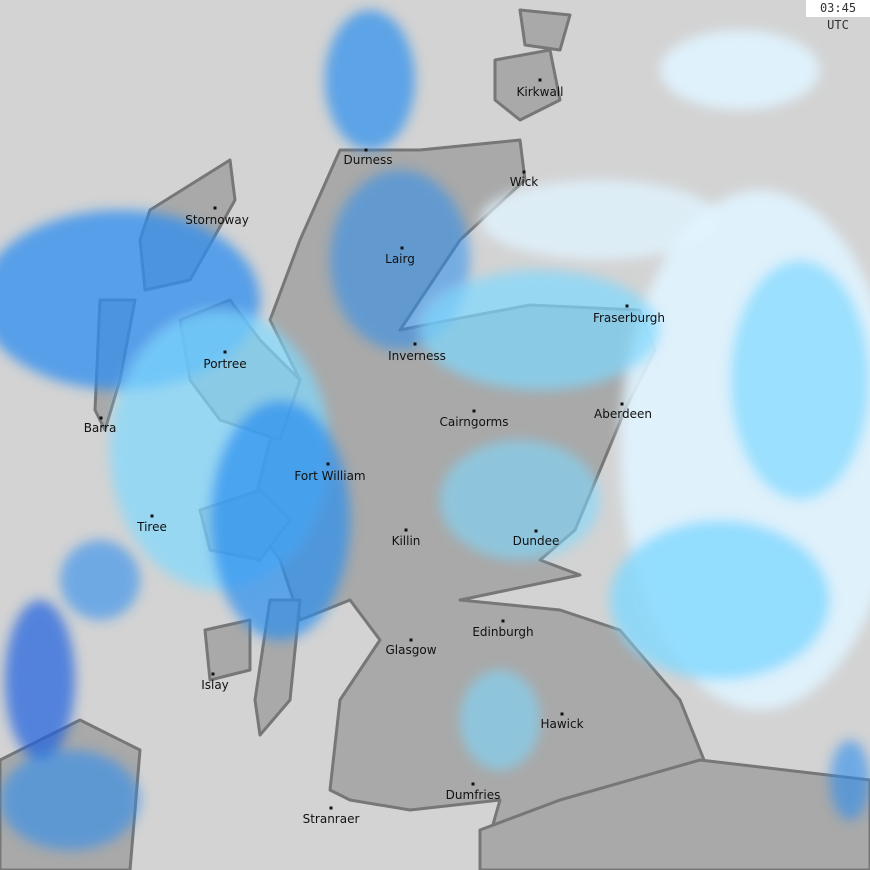  I want to click on city-label-edinburgh: Edinburgh, so click(503, 632).